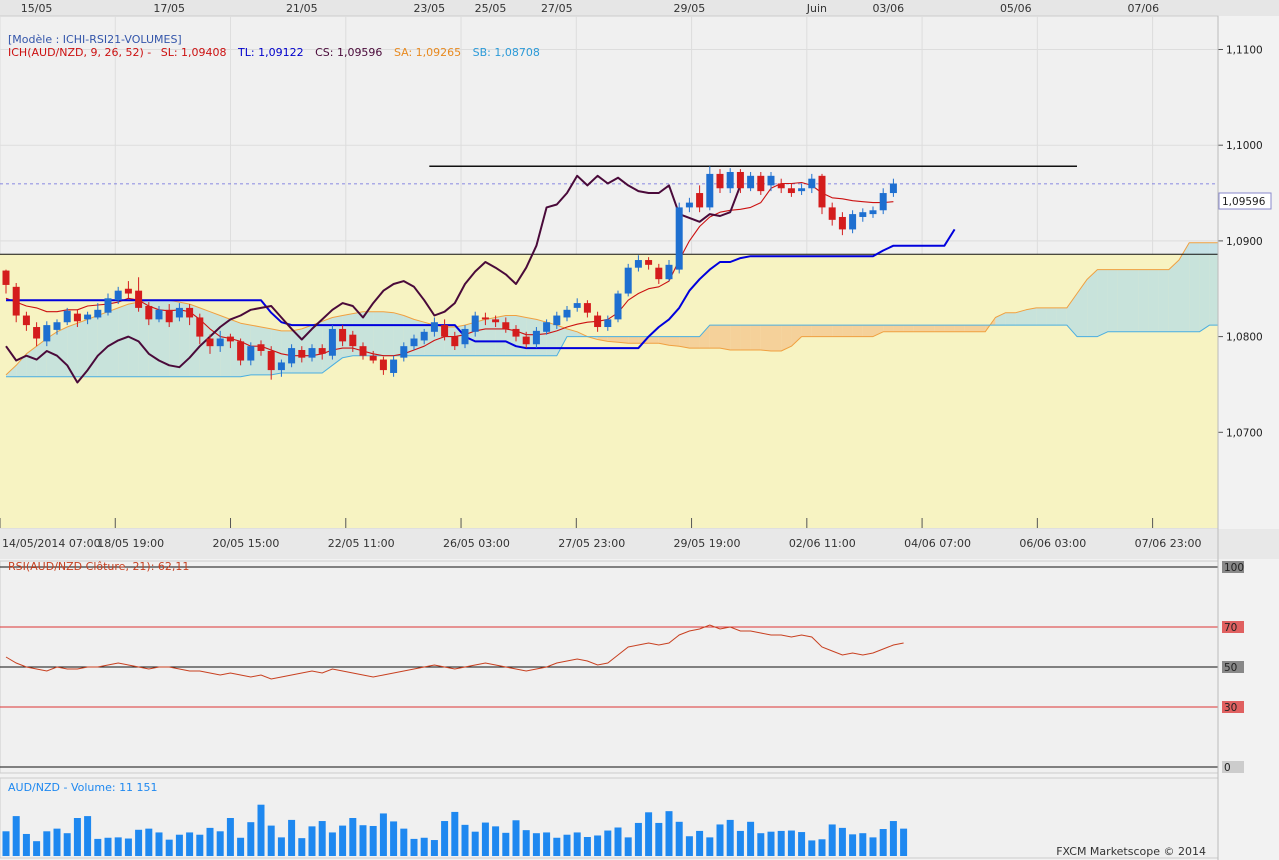 The height and width of the screenshot is (860, 1279). I want to click on top-date-label: 05/06, so click(1016, 8).